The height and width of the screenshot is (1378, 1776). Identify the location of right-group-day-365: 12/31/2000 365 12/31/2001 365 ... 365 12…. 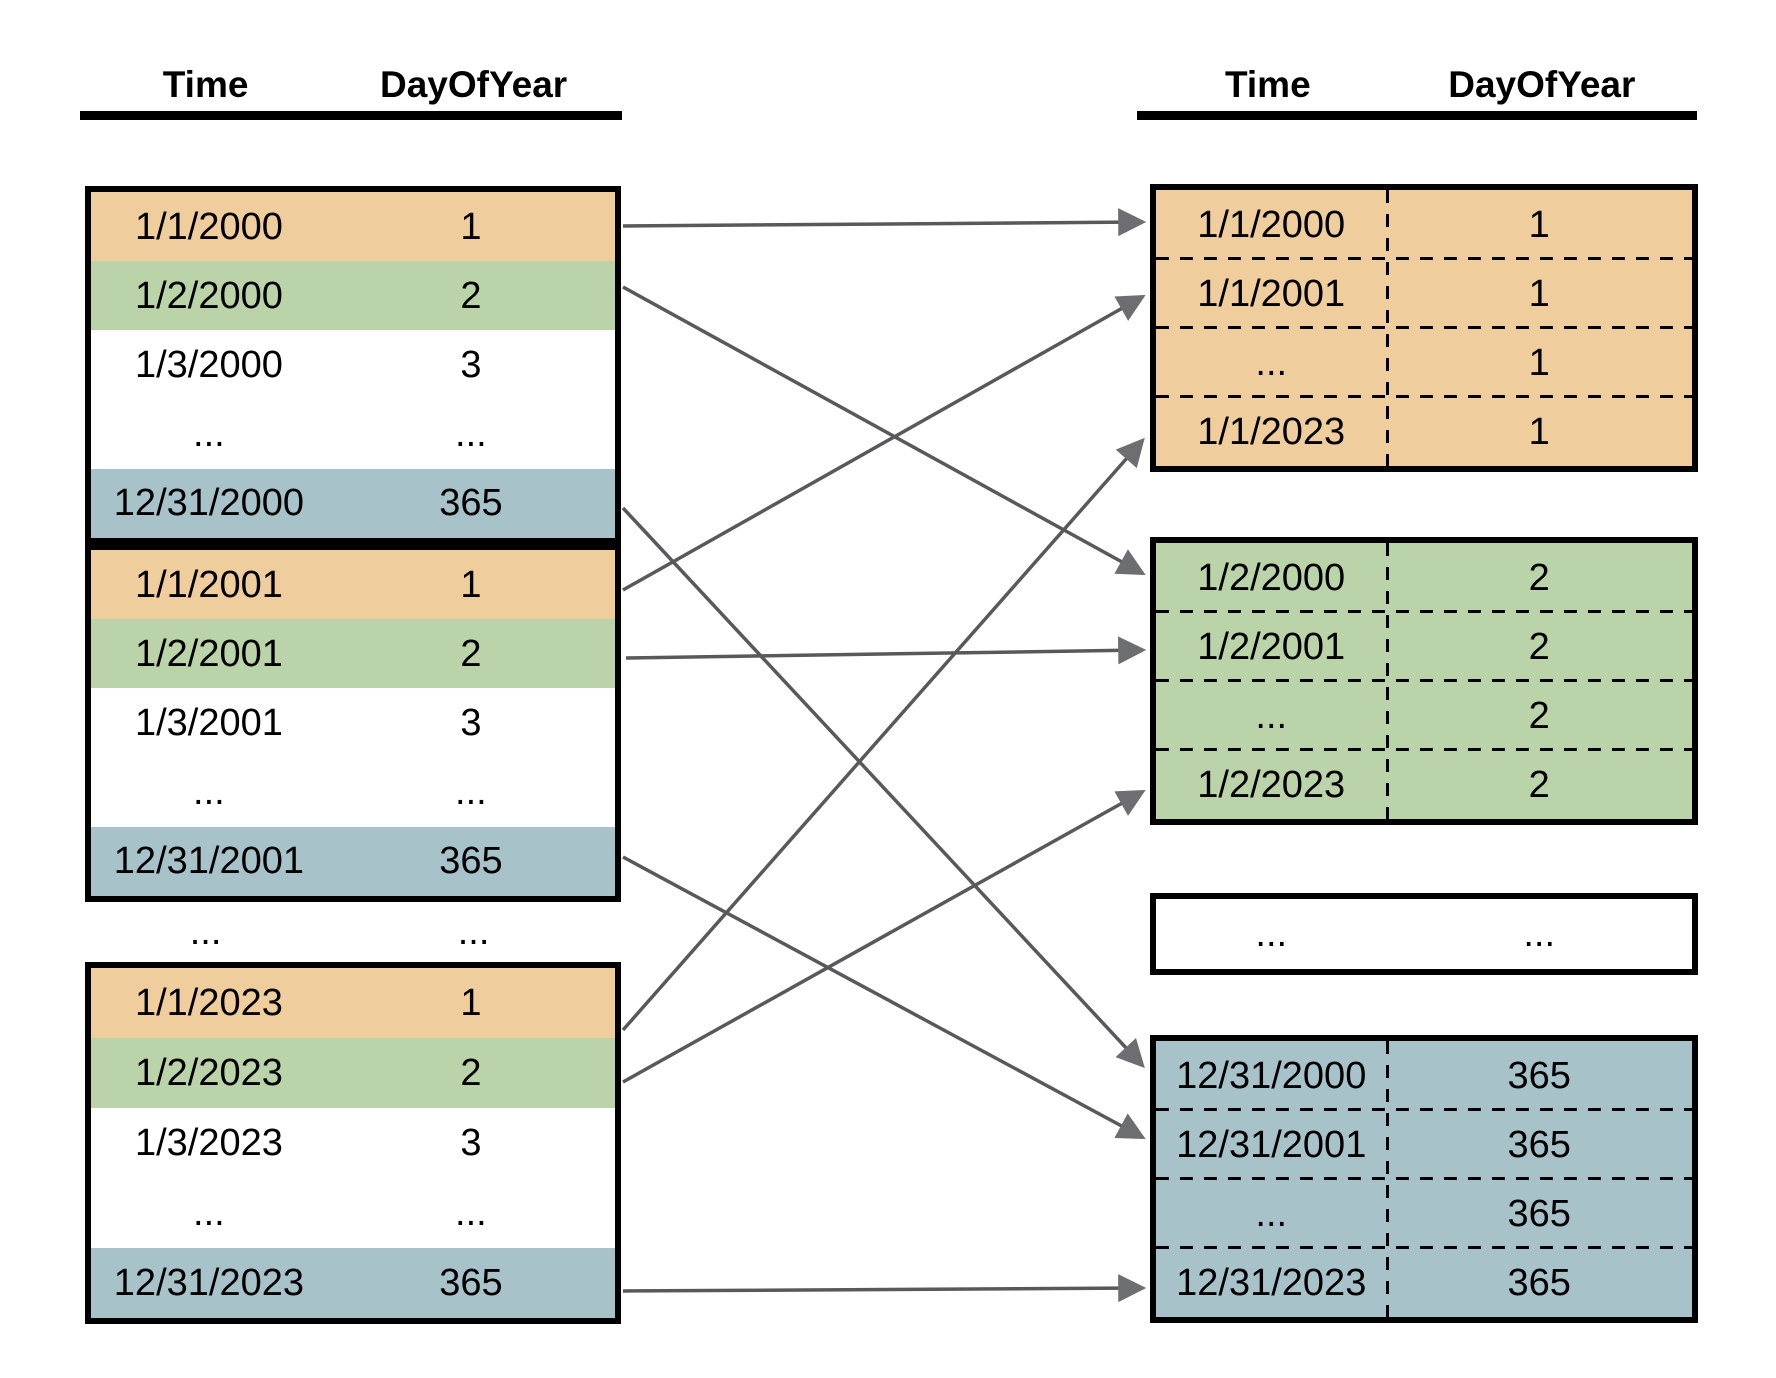
(1424, 1179).